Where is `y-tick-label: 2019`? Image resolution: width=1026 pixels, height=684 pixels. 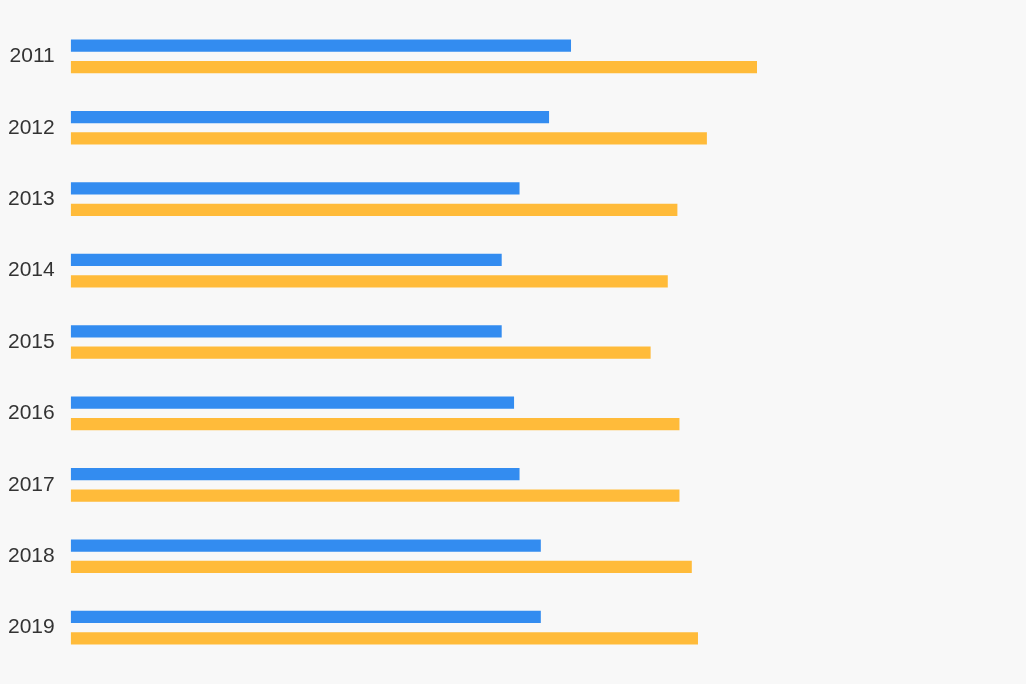 y-tick-label: 2019 is located at coordinates (31, 626).